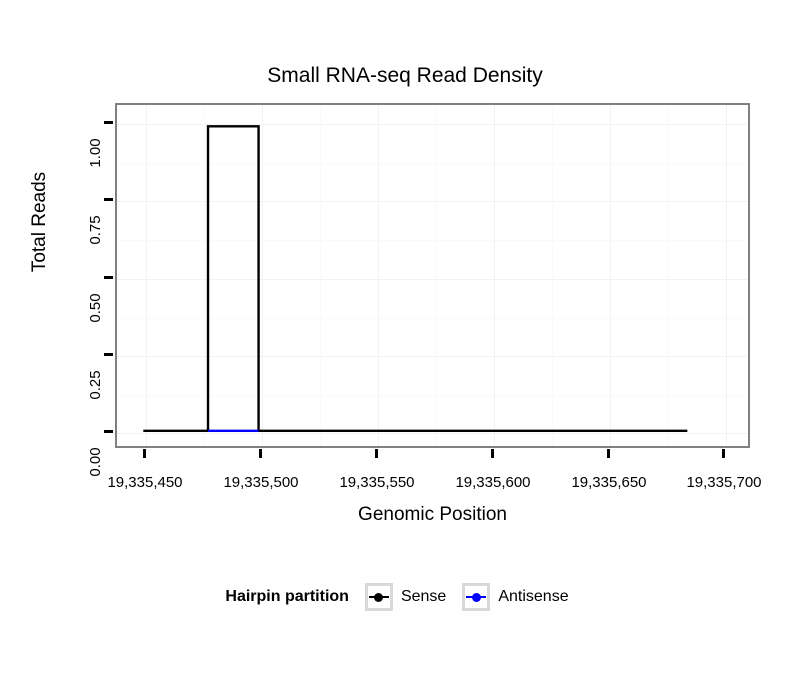 This screenshot has height=690, width=810. I want to click on y-axis-tick-label: 0.75, so click(95, 230).